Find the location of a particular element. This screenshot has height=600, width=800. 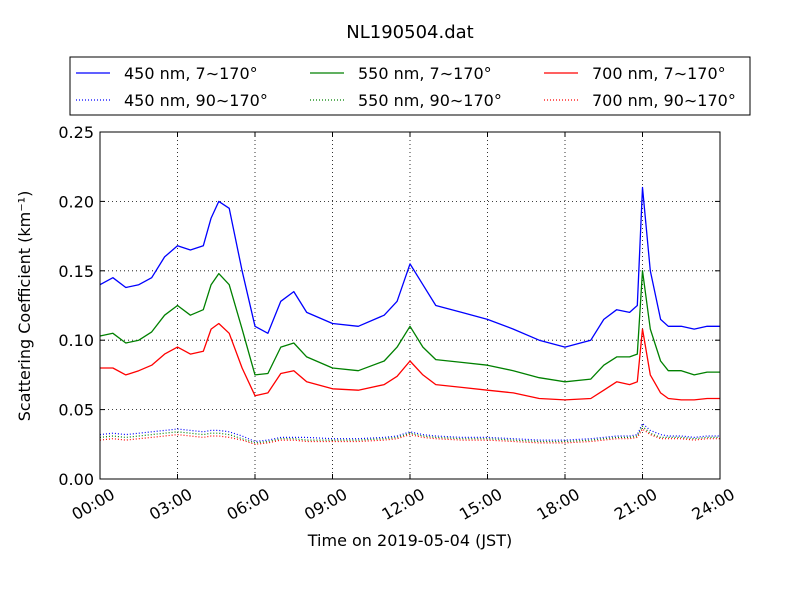

y-tick-label: 0.20 is located at coordinates (76, 201).